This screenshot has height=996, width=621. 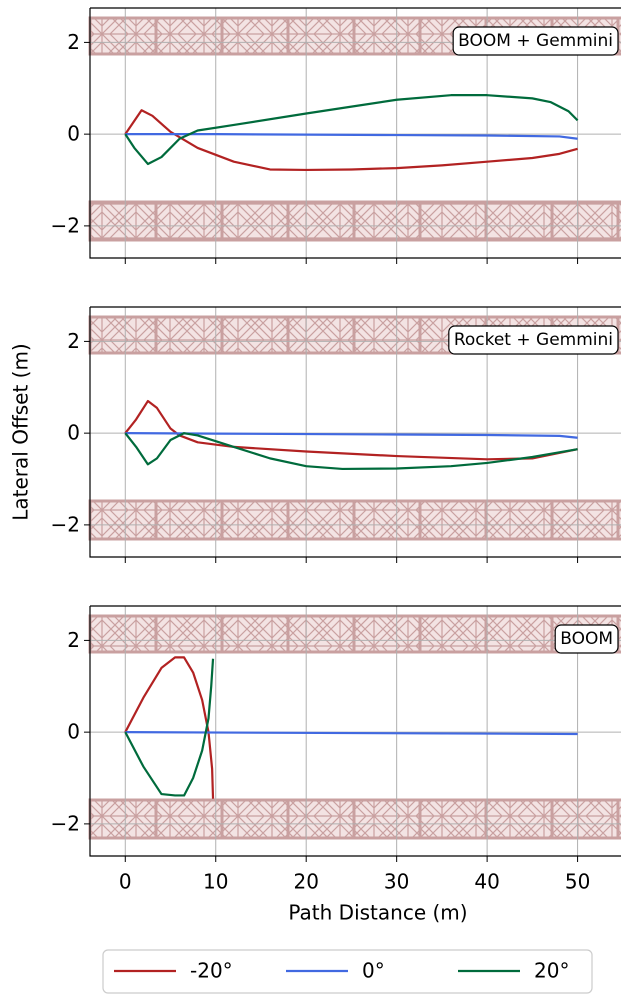 What do you see at coordinates (215, 882) in the screenshot?
I see `x-tick-label: 10` at bounding box center [215, 882].